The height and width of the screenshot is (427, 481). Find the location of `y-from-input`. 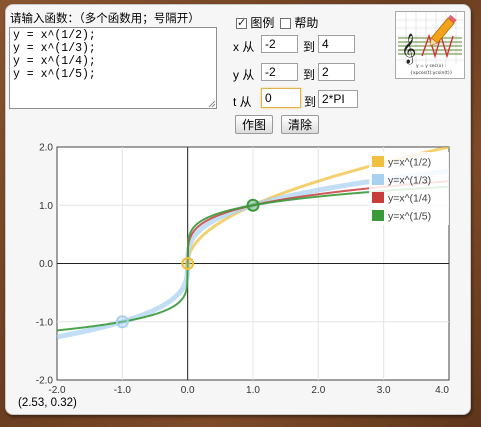

y-from-input is located at coordinates (279, 72).